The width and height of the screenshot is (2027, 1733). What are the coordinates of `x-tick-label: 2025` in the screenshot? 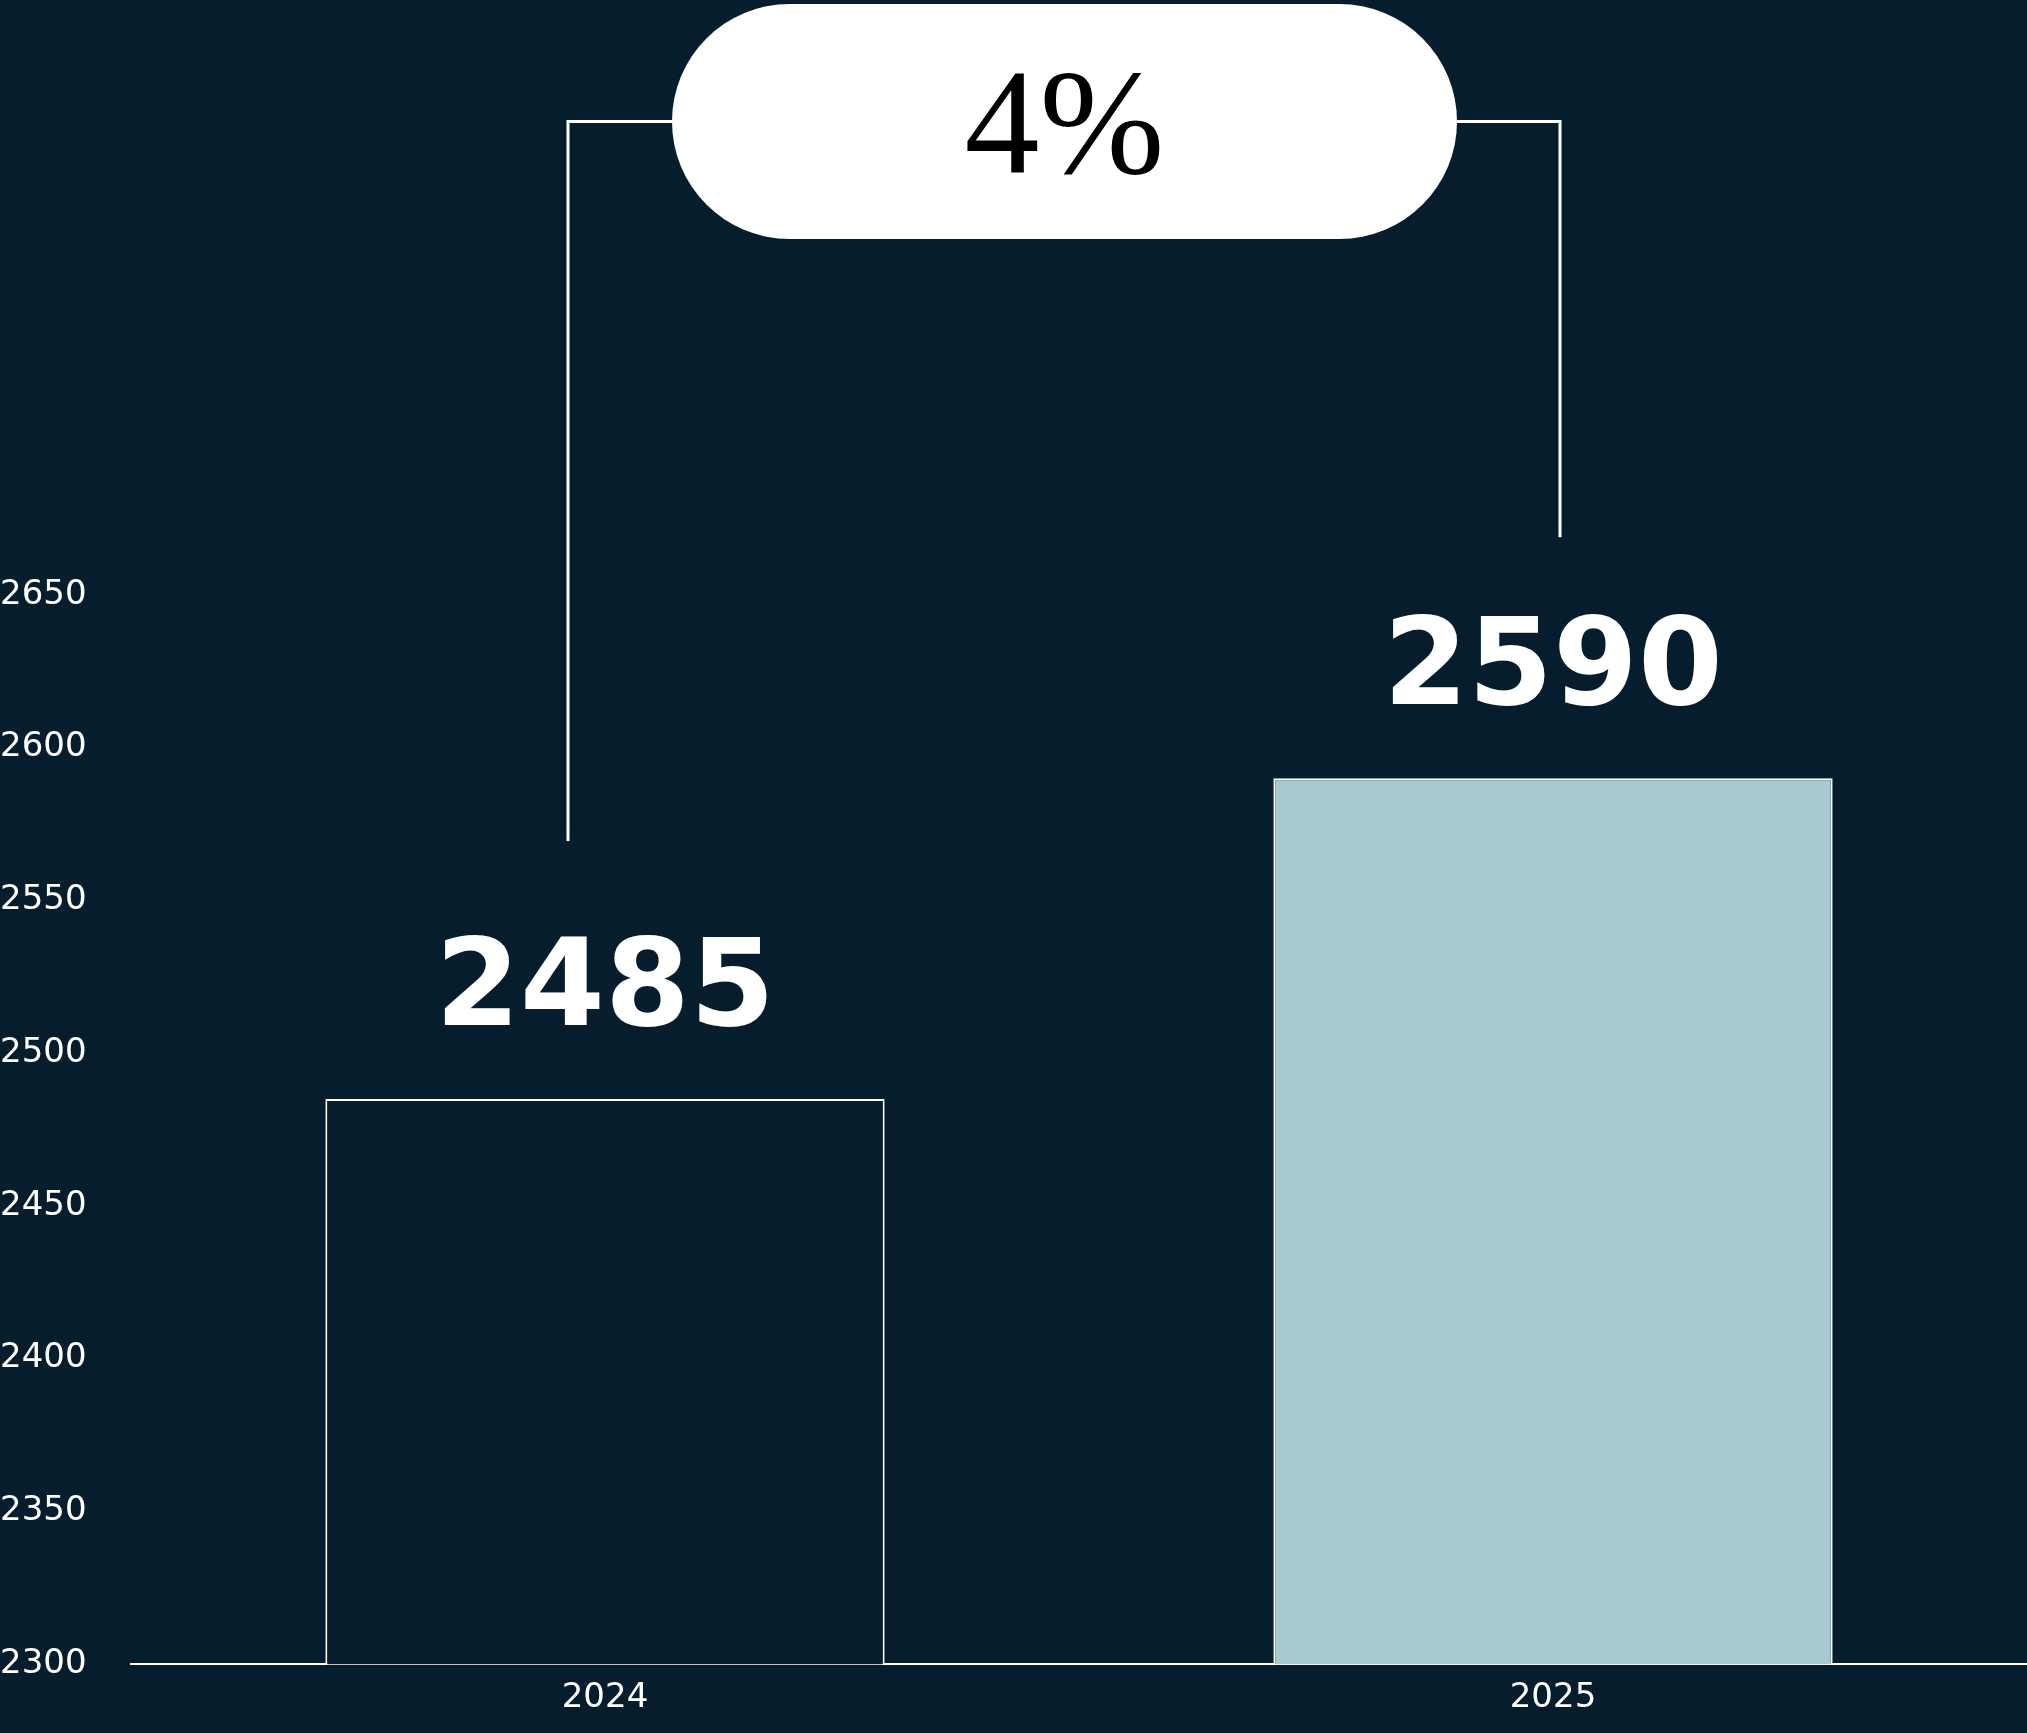 It's located at (1553, 1695).